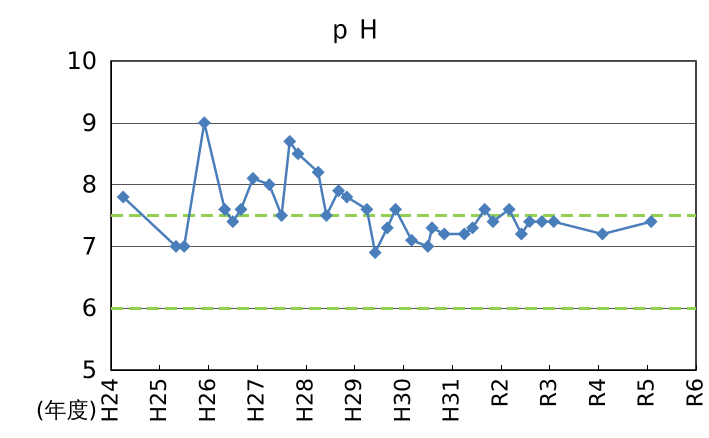  What do you see at coordinates (81, 61) in the screenshot?
I see `y-tick-label: 10` at bounding box center [81, 61].